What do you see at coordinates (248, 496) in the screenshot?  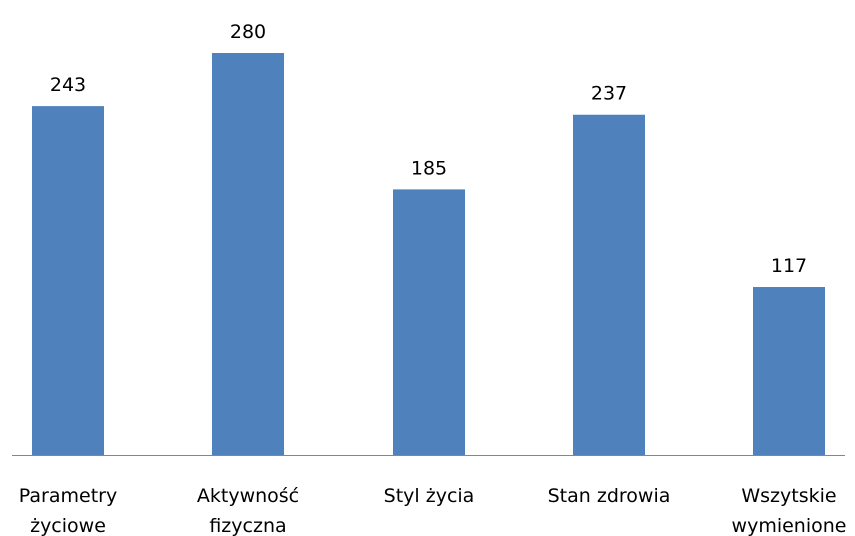 I see `category-label-1-line-0: Aktywność` at bounding box center [248, 496].